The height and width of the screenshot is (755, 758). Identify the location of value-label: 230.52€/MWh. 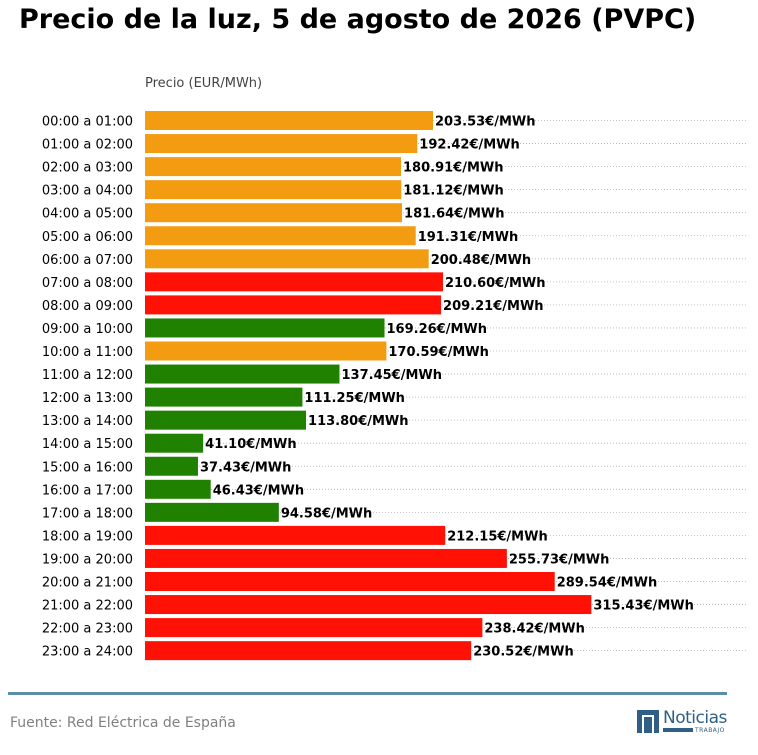
(523, 652).